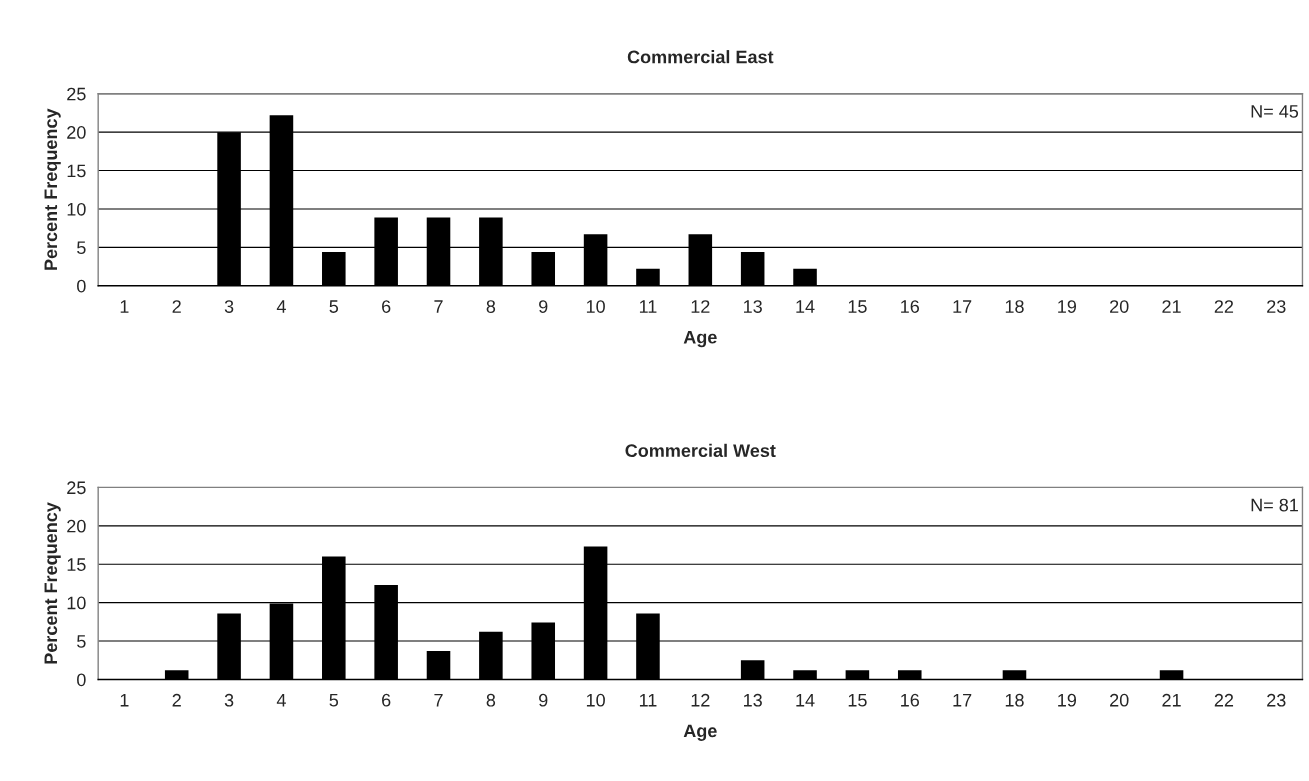 The image size is (1309, 781). Describe the element at coordinates (1275, 111) in the screenshot. I see `annotation: N= 45` at that location.